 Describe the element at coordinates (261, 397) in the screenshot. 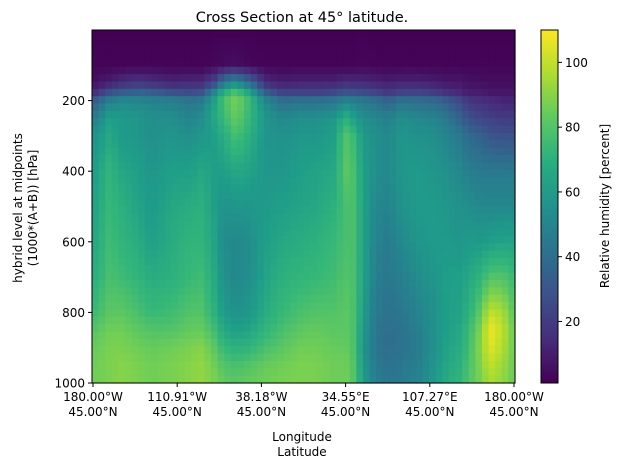

I see `x-tick-label-longitude: 38.18°W` at that location.